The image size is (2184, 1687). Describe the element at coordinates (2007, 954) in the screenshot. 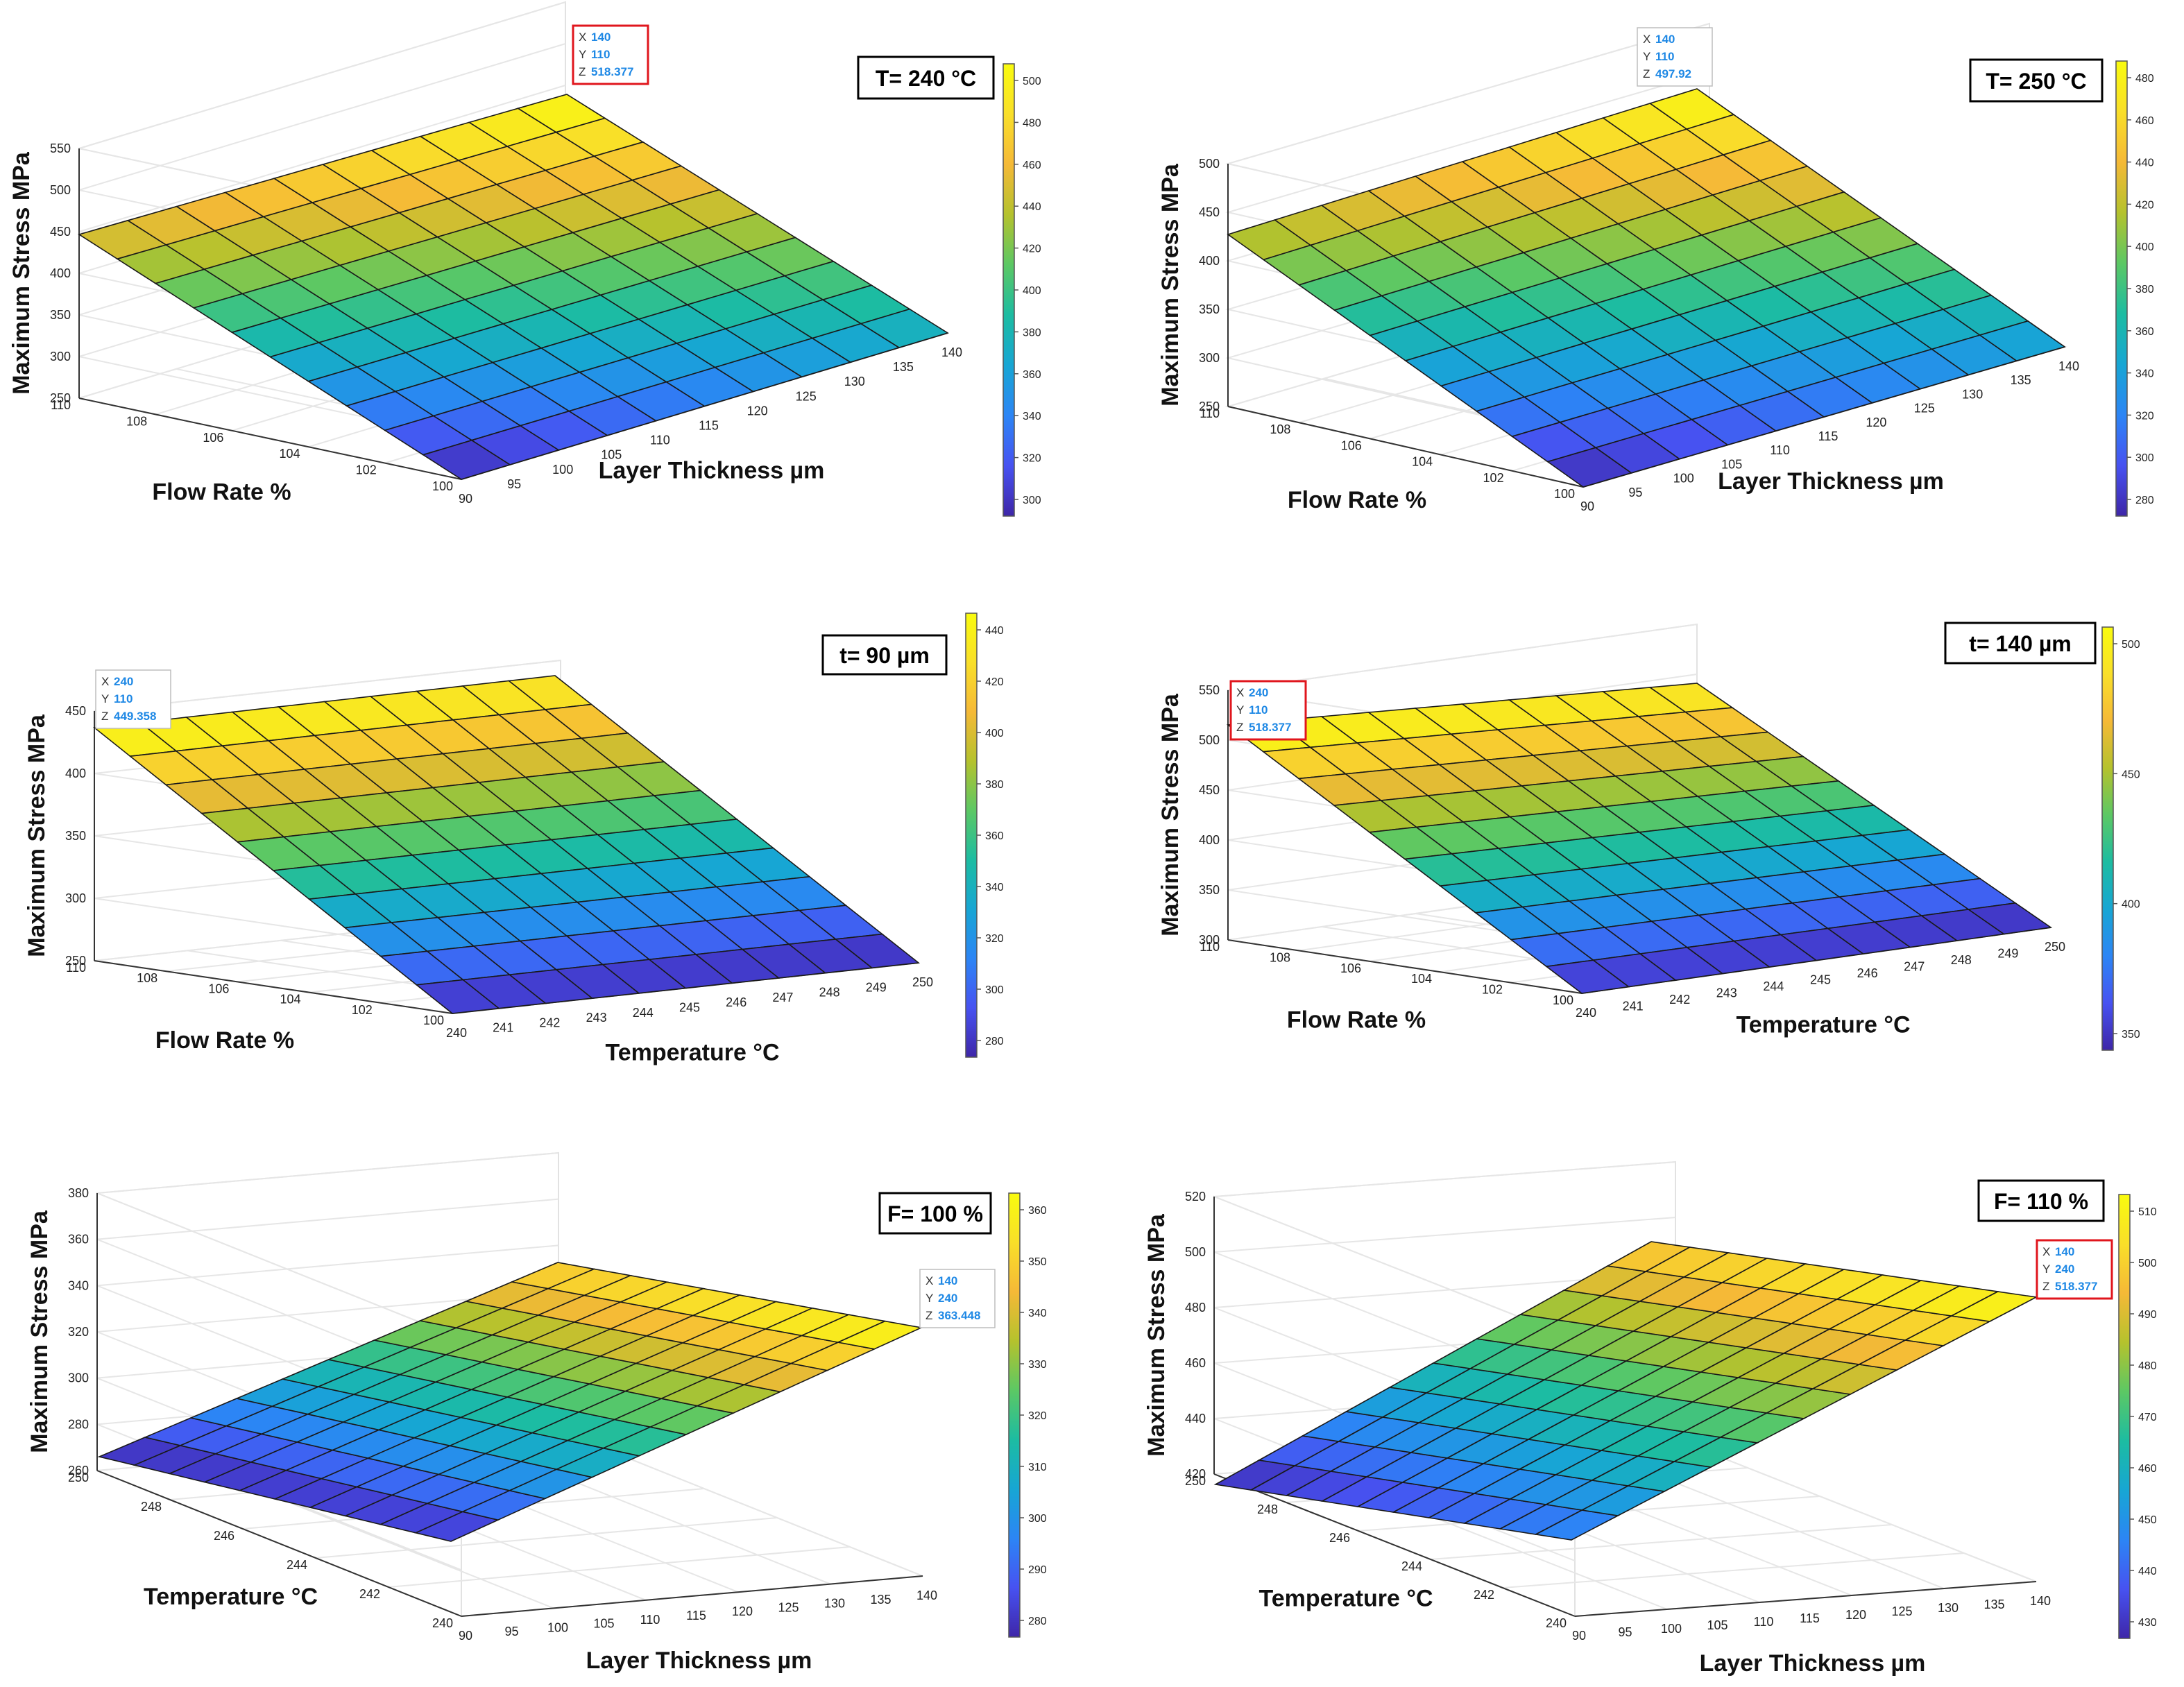

I see `x-tick-label: 249` at that location.